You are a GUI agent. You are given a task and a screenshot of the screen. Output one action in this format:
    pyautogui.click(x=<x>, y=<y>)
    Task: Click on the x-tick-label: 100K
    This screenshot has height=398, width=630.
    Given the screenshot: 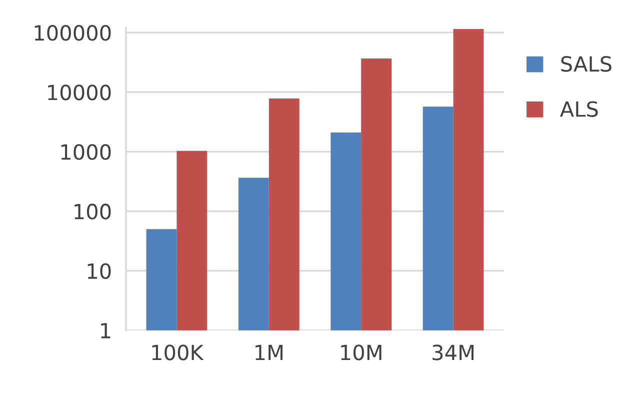 What is the action you would take?
    pyautogui.click(x=178, y=352)
    